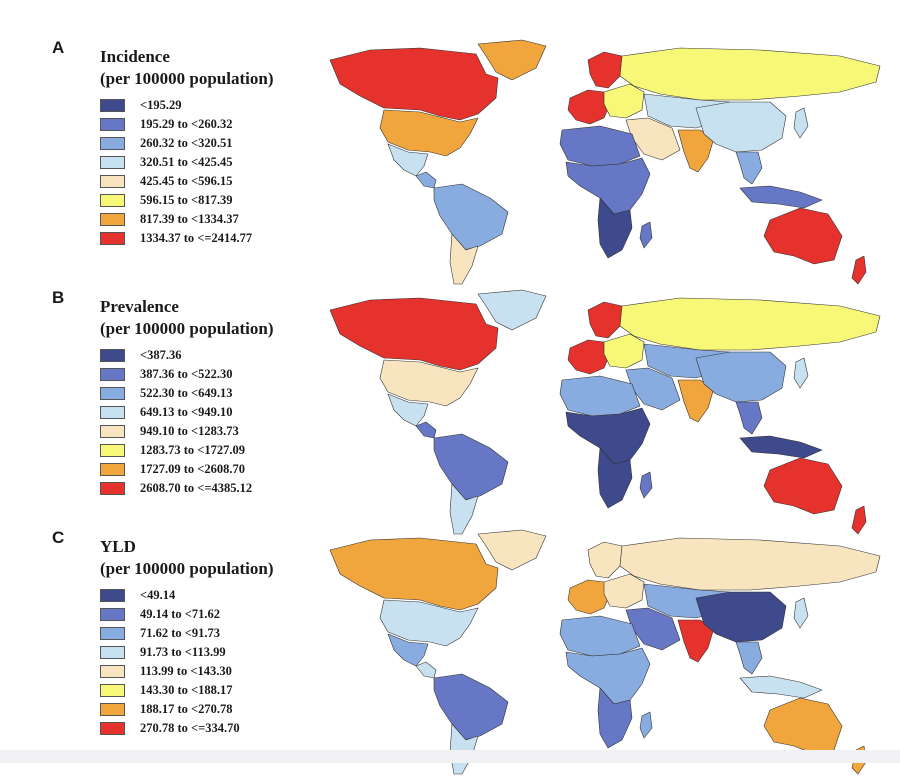  What do you see at coordinates (58, 297) in the screenshot?
I see `panel-letter: B` at bounding box center [58, 297].